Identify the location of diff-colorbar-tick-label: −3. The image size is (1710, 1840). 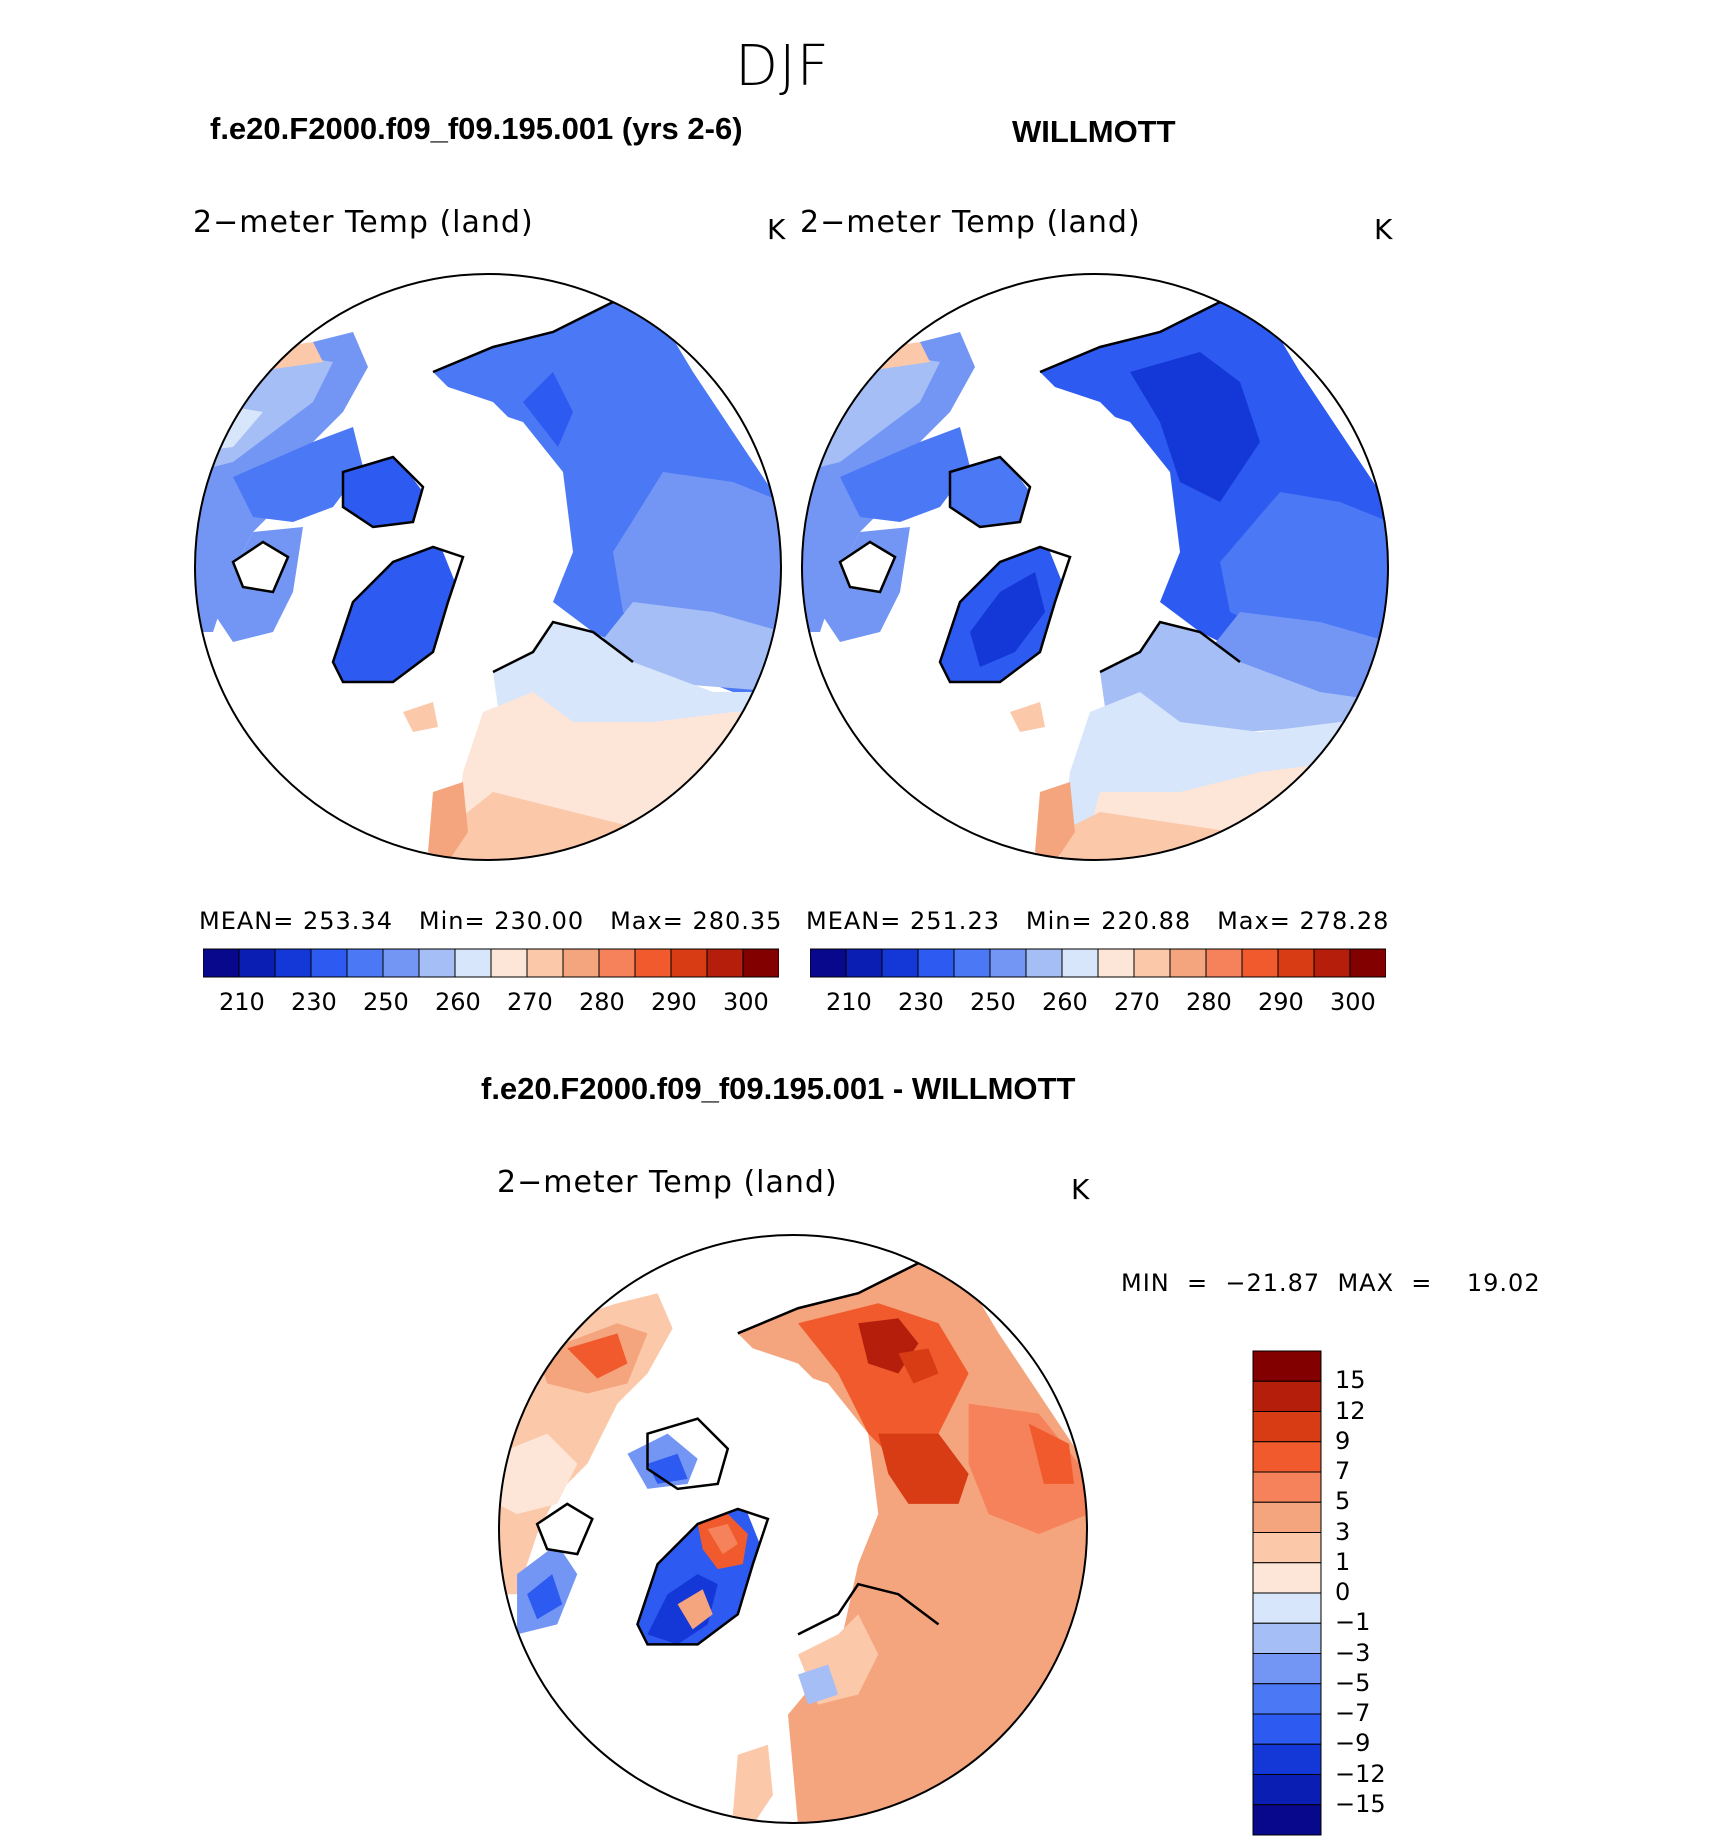
(1353, 1652).